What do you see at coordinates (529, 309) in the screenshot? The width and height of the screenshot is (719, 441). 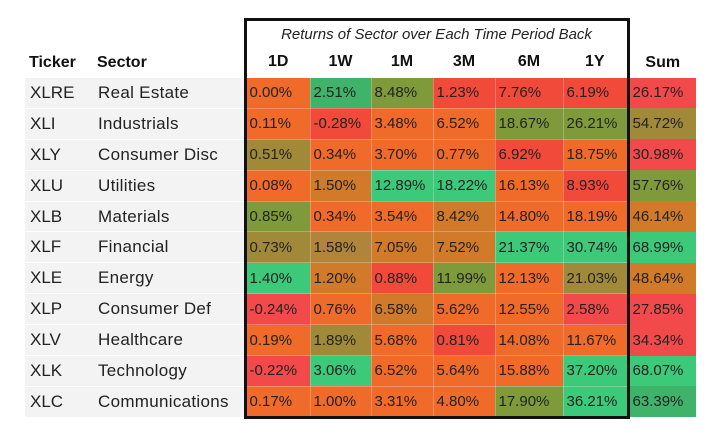 I see `return-cell-6m: 12.55%` at bounding box center [529, 309].